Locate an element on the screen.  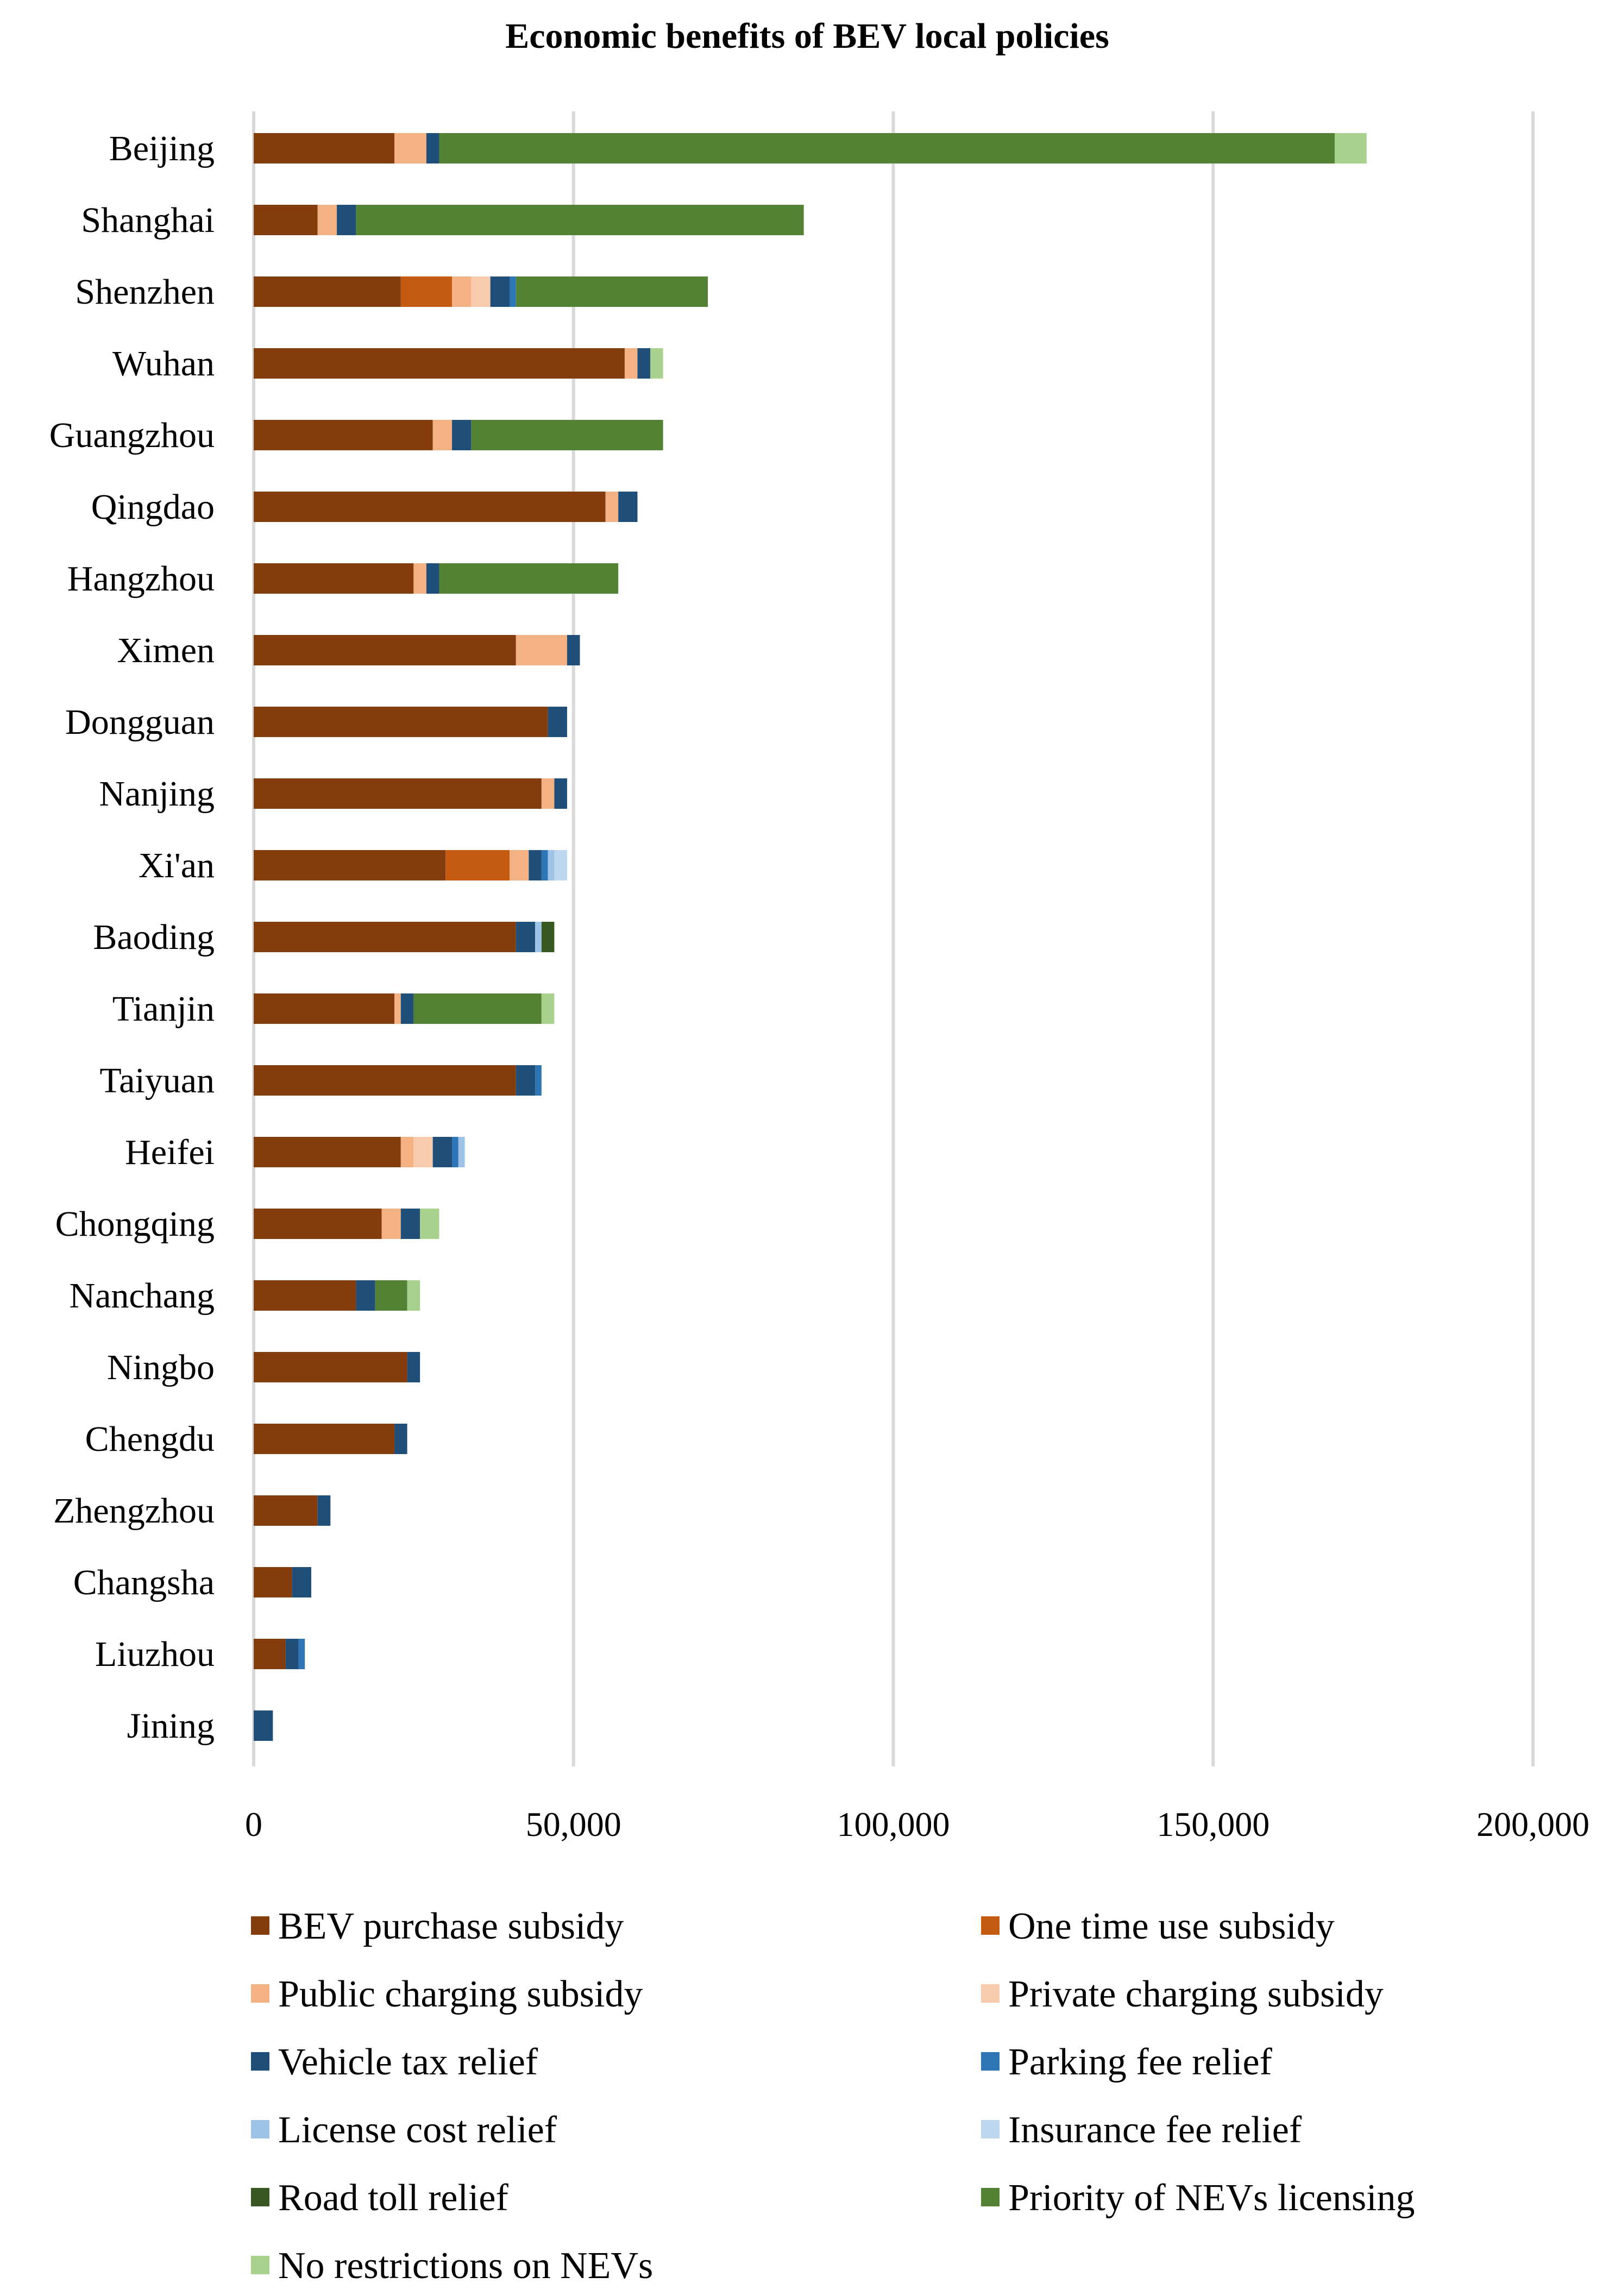
category-label: Liuzhou is located at coordinates (155, 1654).